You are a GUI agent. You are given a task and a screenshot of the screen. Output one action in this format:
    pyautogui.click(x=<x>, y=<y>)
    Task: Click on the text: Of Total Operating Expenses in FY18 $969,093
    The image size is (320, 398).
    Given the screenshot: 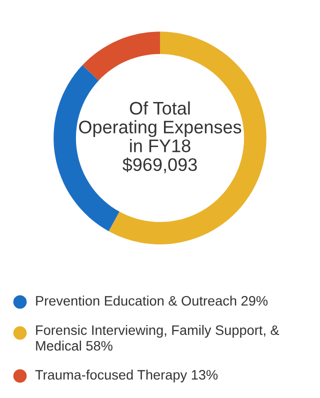 What is the action you would take?
    pyautogui.click(x=160, y=137)
    